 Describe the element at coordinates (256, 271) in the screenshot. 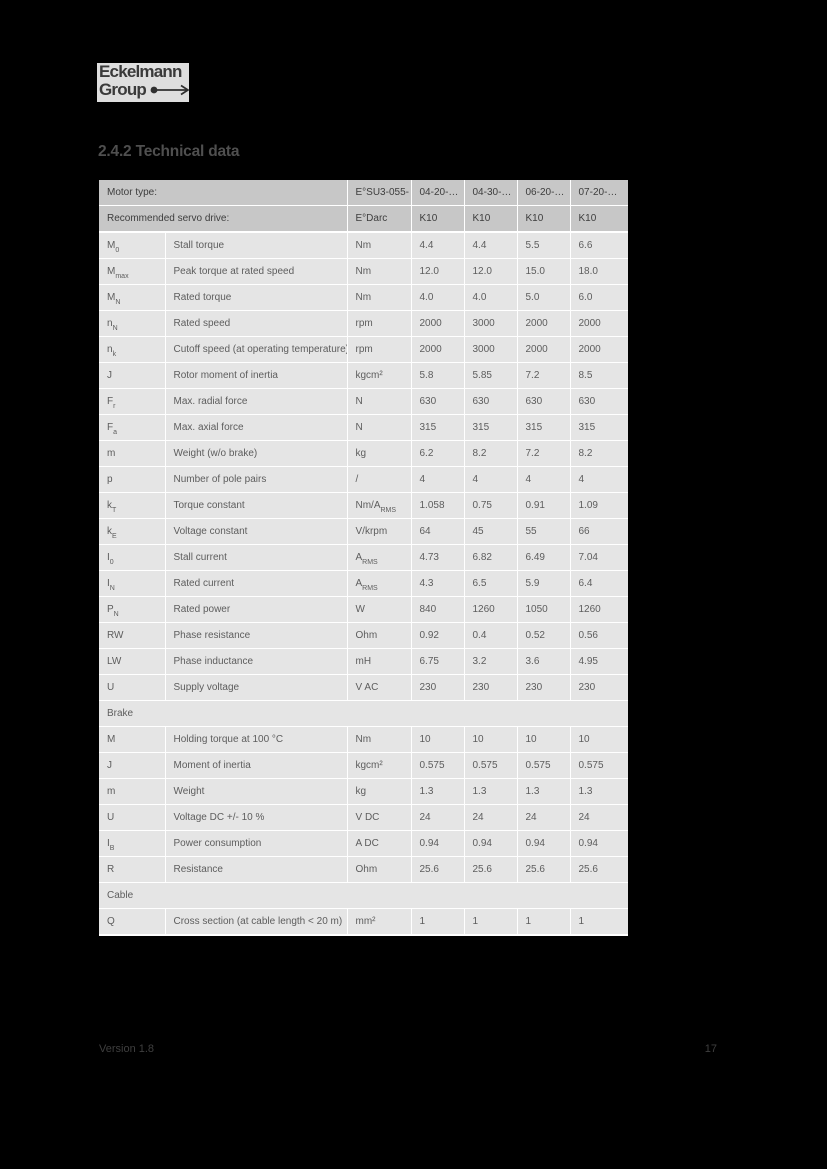

I see `description-cell: Peak torque at rated speed` at that location.